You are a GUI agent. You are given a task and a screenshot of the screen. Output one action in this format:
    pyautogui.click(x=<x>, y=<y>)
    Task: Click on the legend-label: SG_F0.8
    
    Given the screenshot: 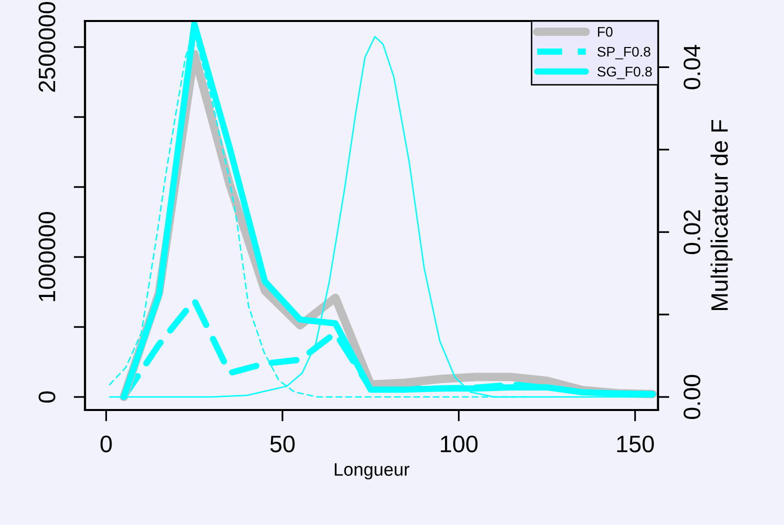 What is the action you would take?
    pyautogui.click(x=624, y=73)
    